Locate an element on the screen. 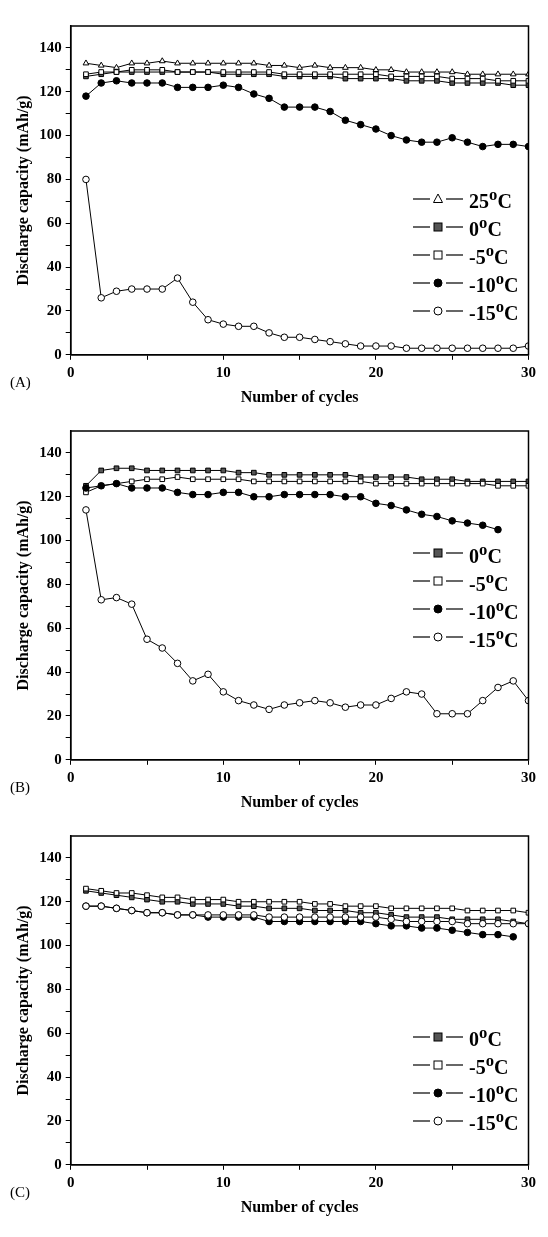 This screenshot has width=548, height=1237. legend-label: 25$^{o}$C is located at coordinates (490, 199).